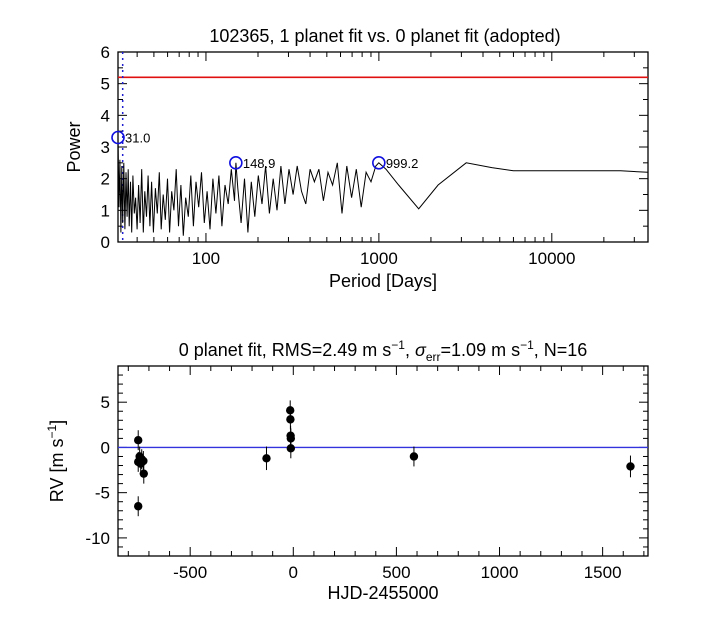  What do you see at coordinates (384, 458) in the screenshot?
I see `rv-points` at bounding box center [384, 458].